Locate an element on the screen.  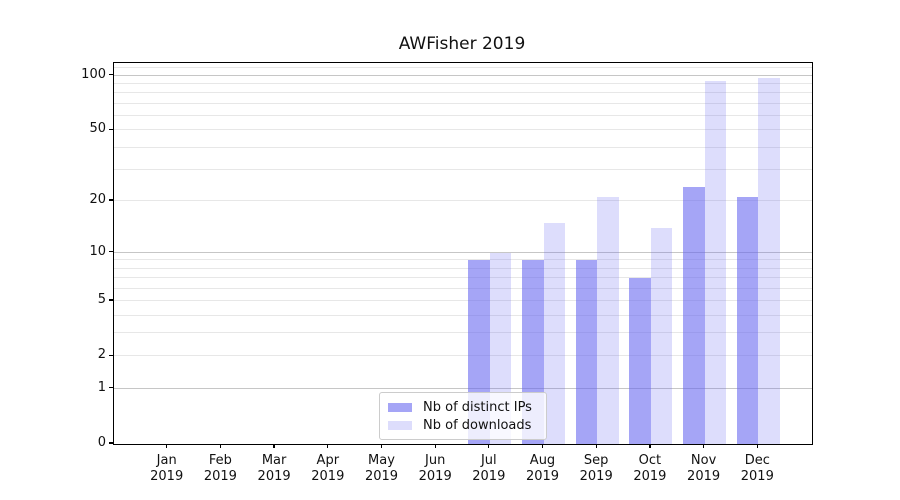
bar-downloads-sep is located at coordinates (608, 320).